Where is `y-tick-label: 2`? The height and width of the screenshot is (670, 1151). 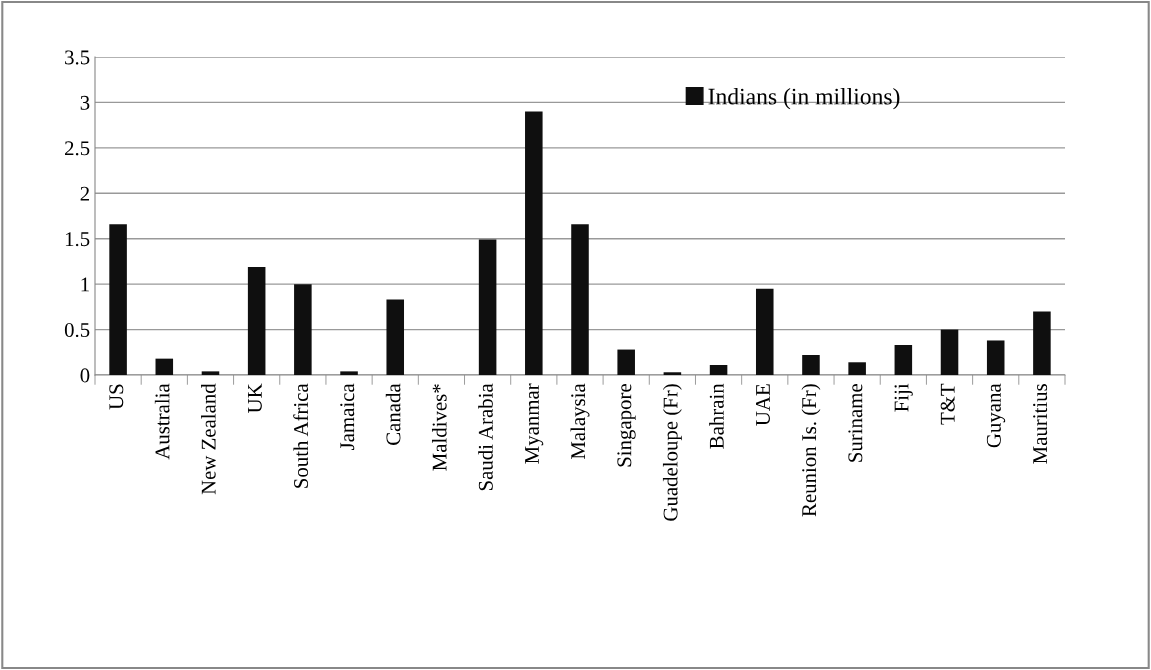
y-tick-label: 2 is located at coordinates (84, 193).